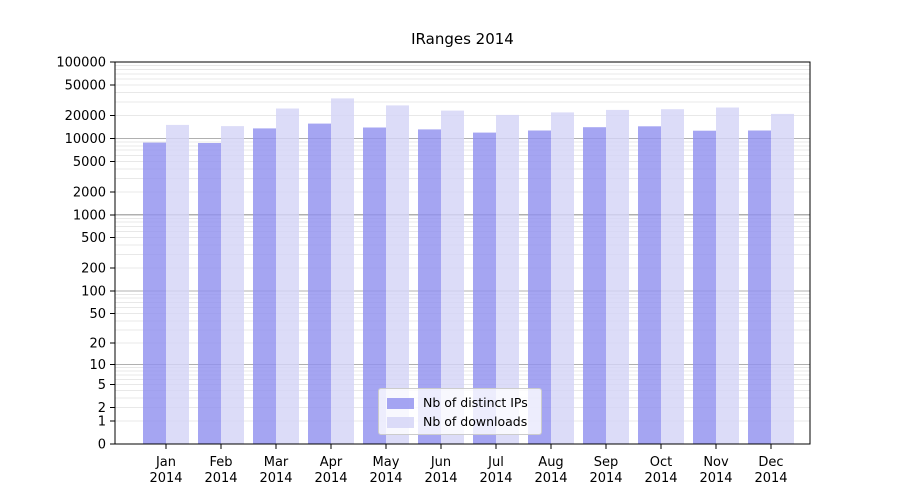 The image size is (900, 500). What do you see at coordinates (93, 269) in the screenshot?
I see `y-tick-label: 200` at bounding box center [93, 269].